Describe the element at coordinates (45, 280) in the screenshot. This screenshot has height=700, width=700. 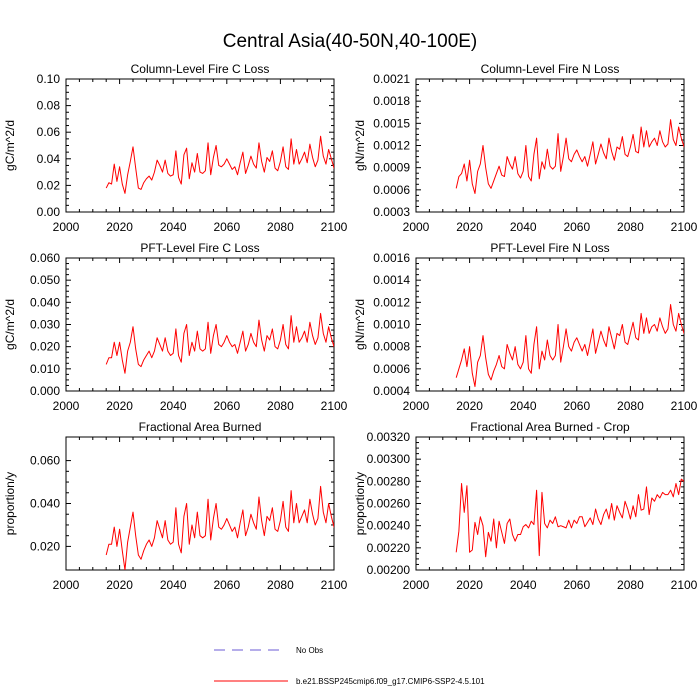
I see `y-tick-label: 0.050` at that location.